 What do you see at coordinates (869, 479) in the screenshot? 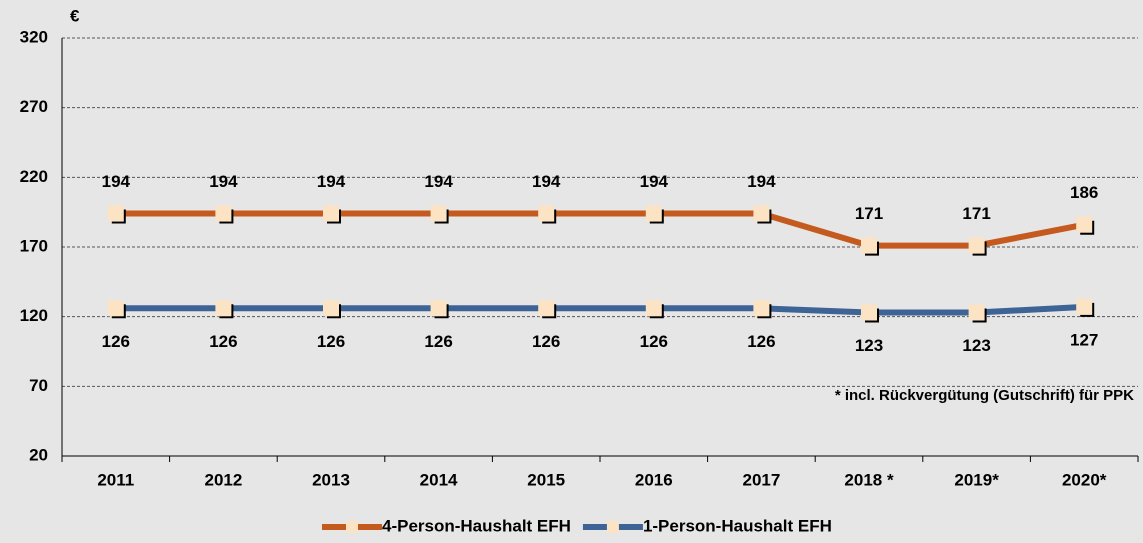
I see `x-tick-label: 2018 *` at bounding box center [869, 479].